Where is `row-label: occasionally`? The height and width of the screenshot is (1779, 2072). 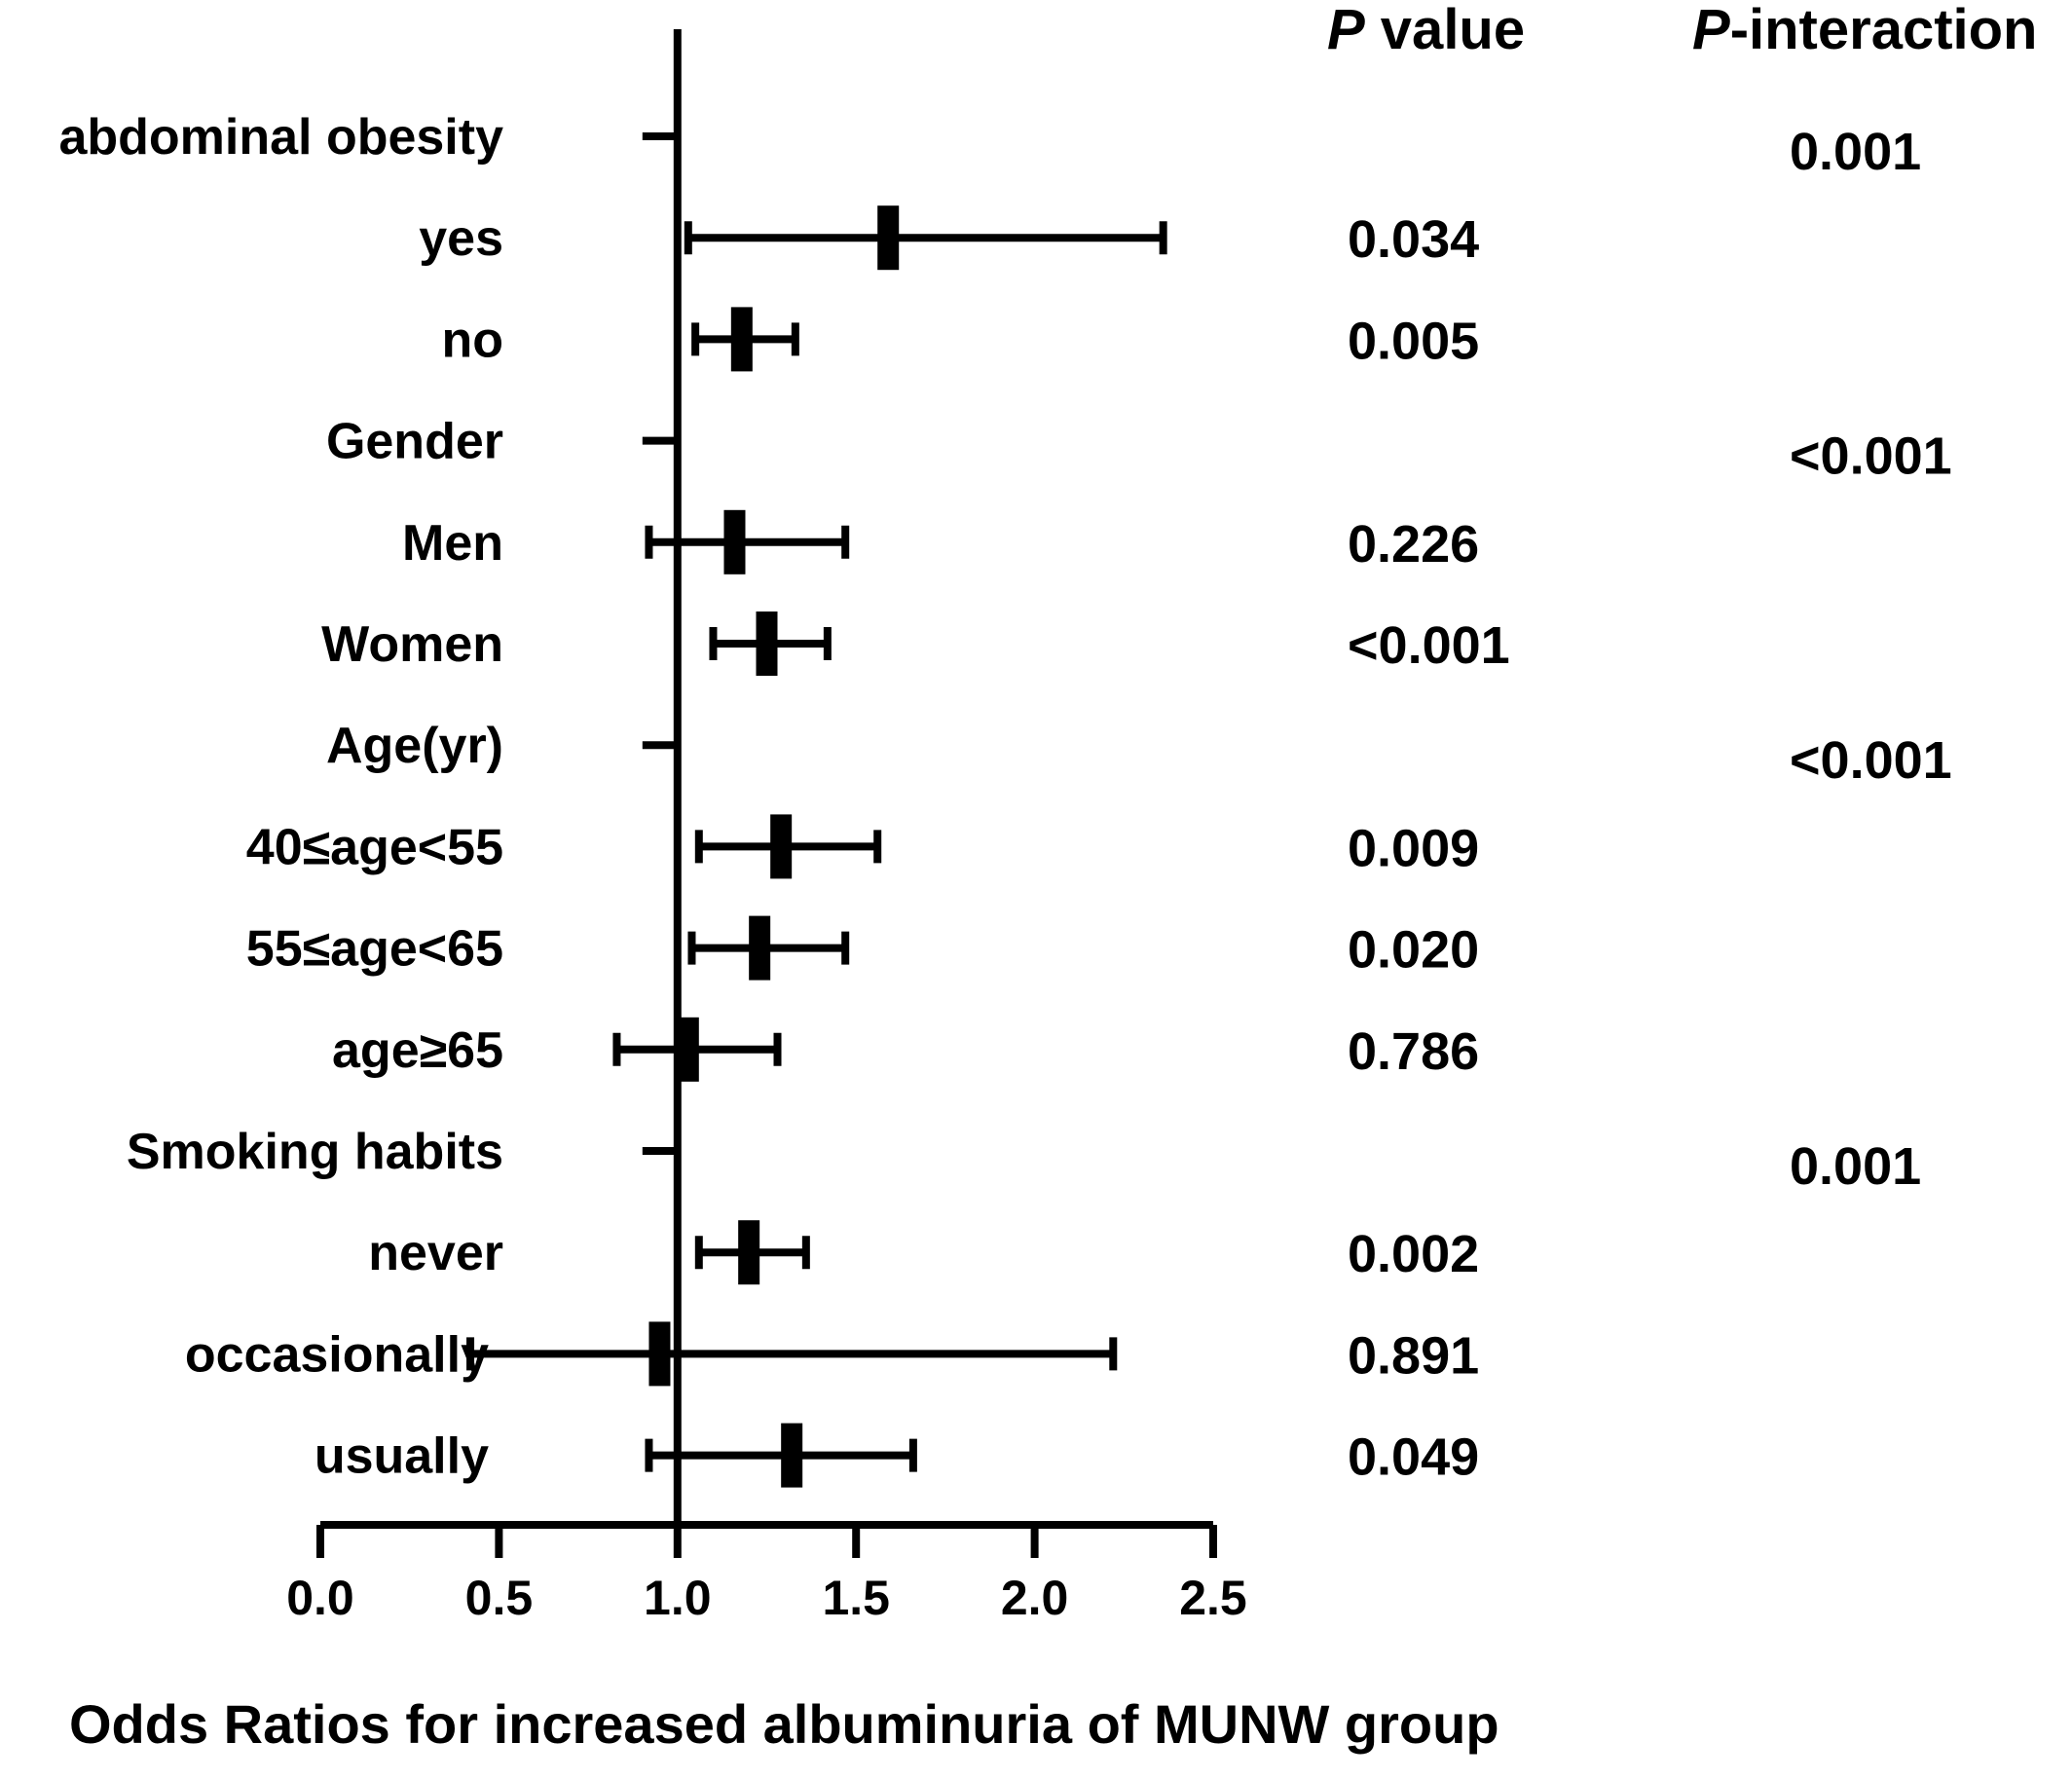
row-label: occasionally is located at coordinates (337, 1354).